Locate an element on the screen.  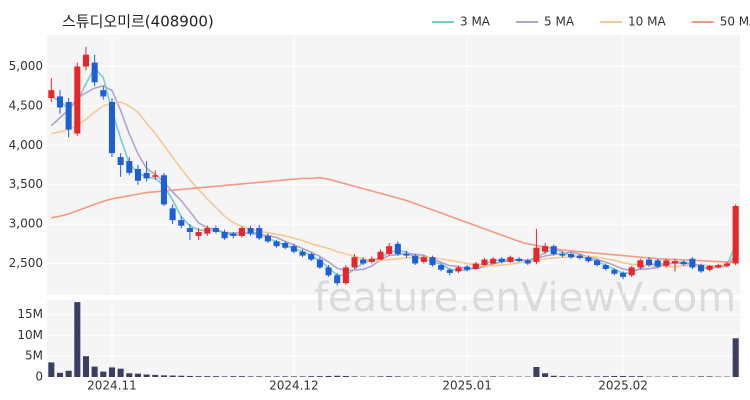
y-tick-label: 2,500 is located at coordinates (26, 263).